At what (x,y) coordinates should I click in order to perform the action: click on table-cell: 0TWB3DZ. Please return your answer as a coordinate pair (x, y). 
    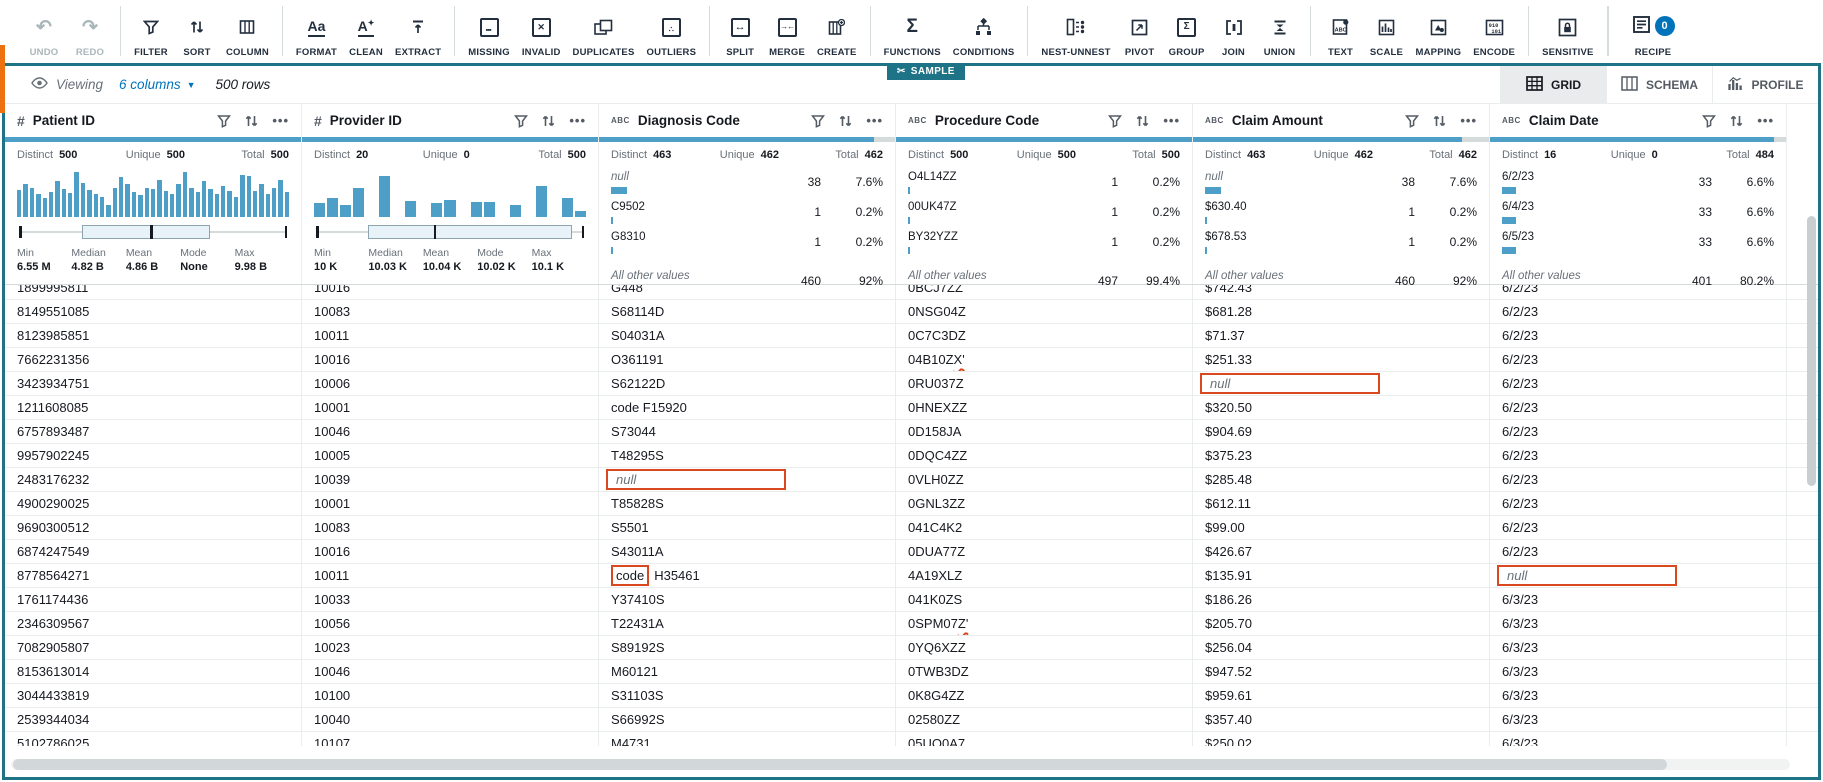
    Looking at the image, I should click on (1044, 671).